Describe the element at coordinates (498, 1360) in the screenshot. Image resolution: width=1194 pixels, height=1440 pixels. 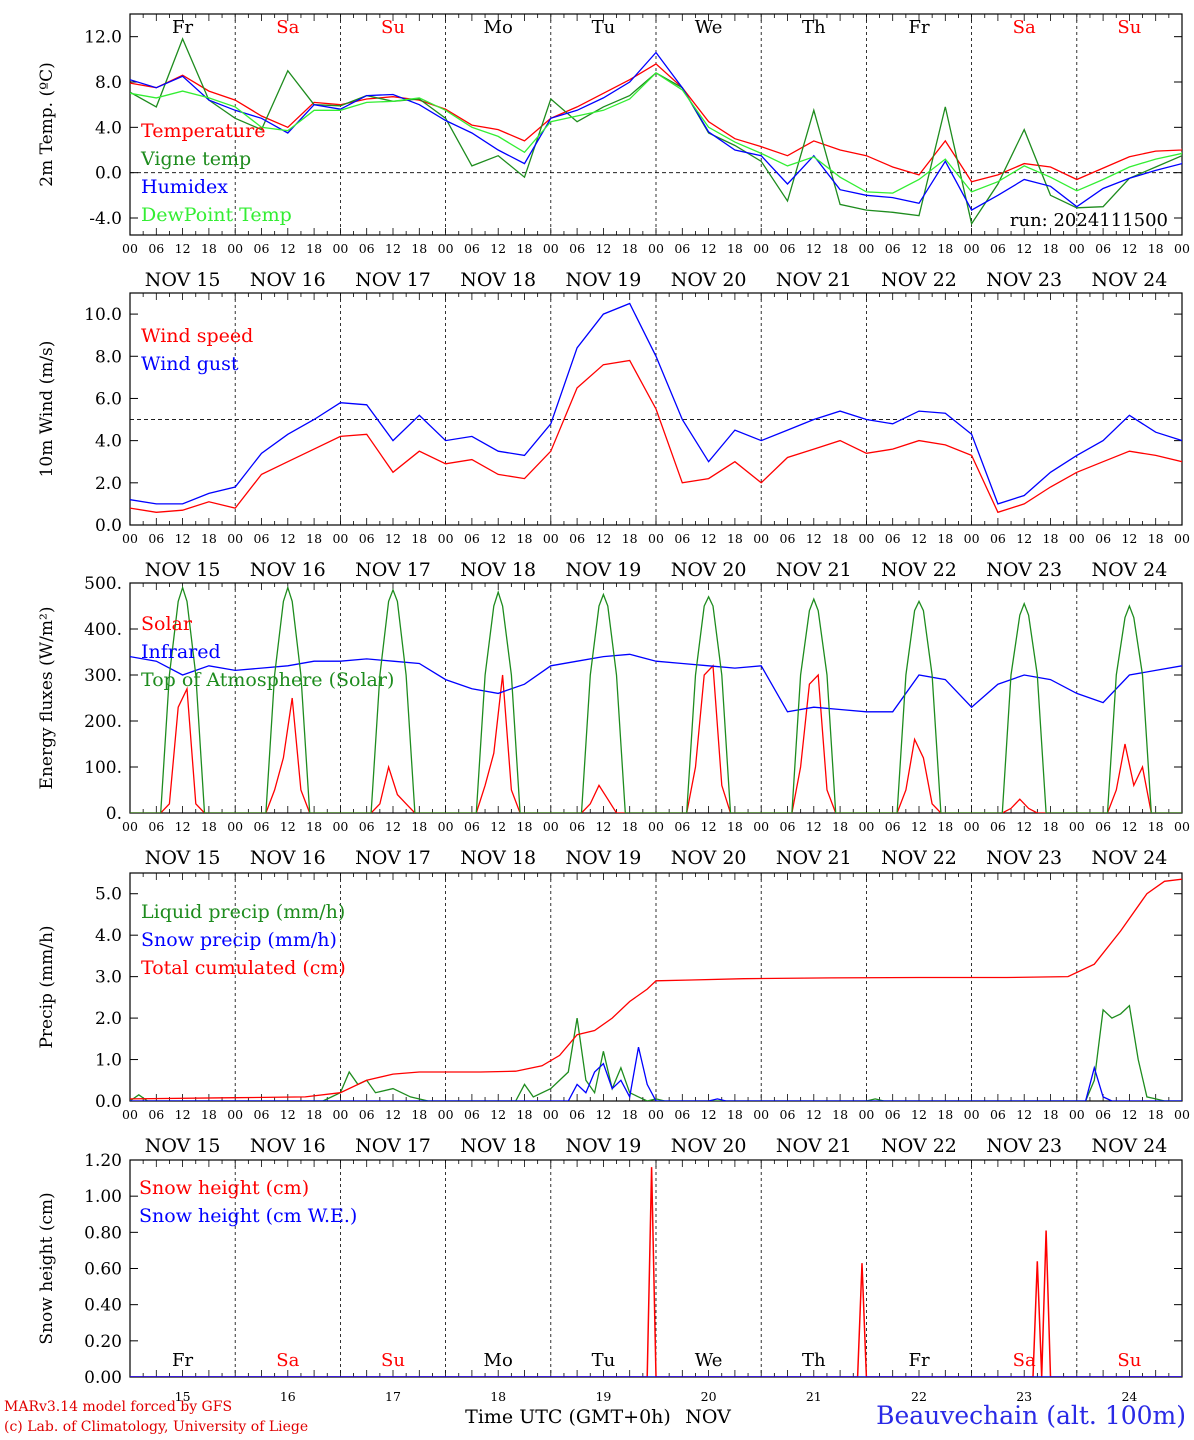
I see `day-of-week-label: Mo` at that location.